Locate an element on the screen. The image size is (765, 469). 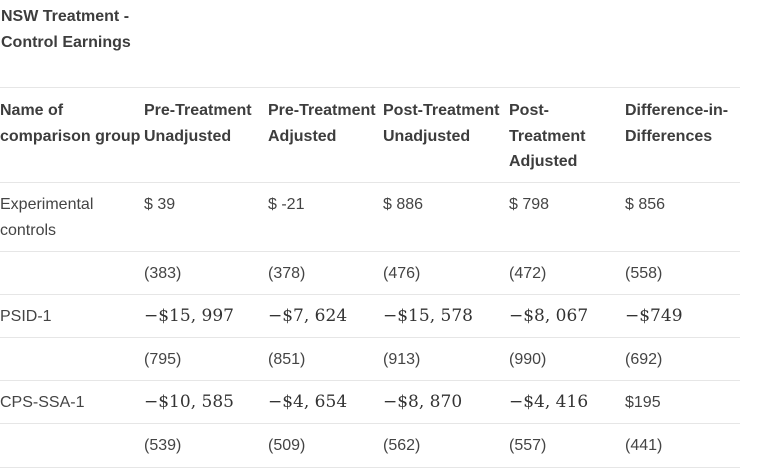
table-cell: −$749 is located at coordinates (682, 316).